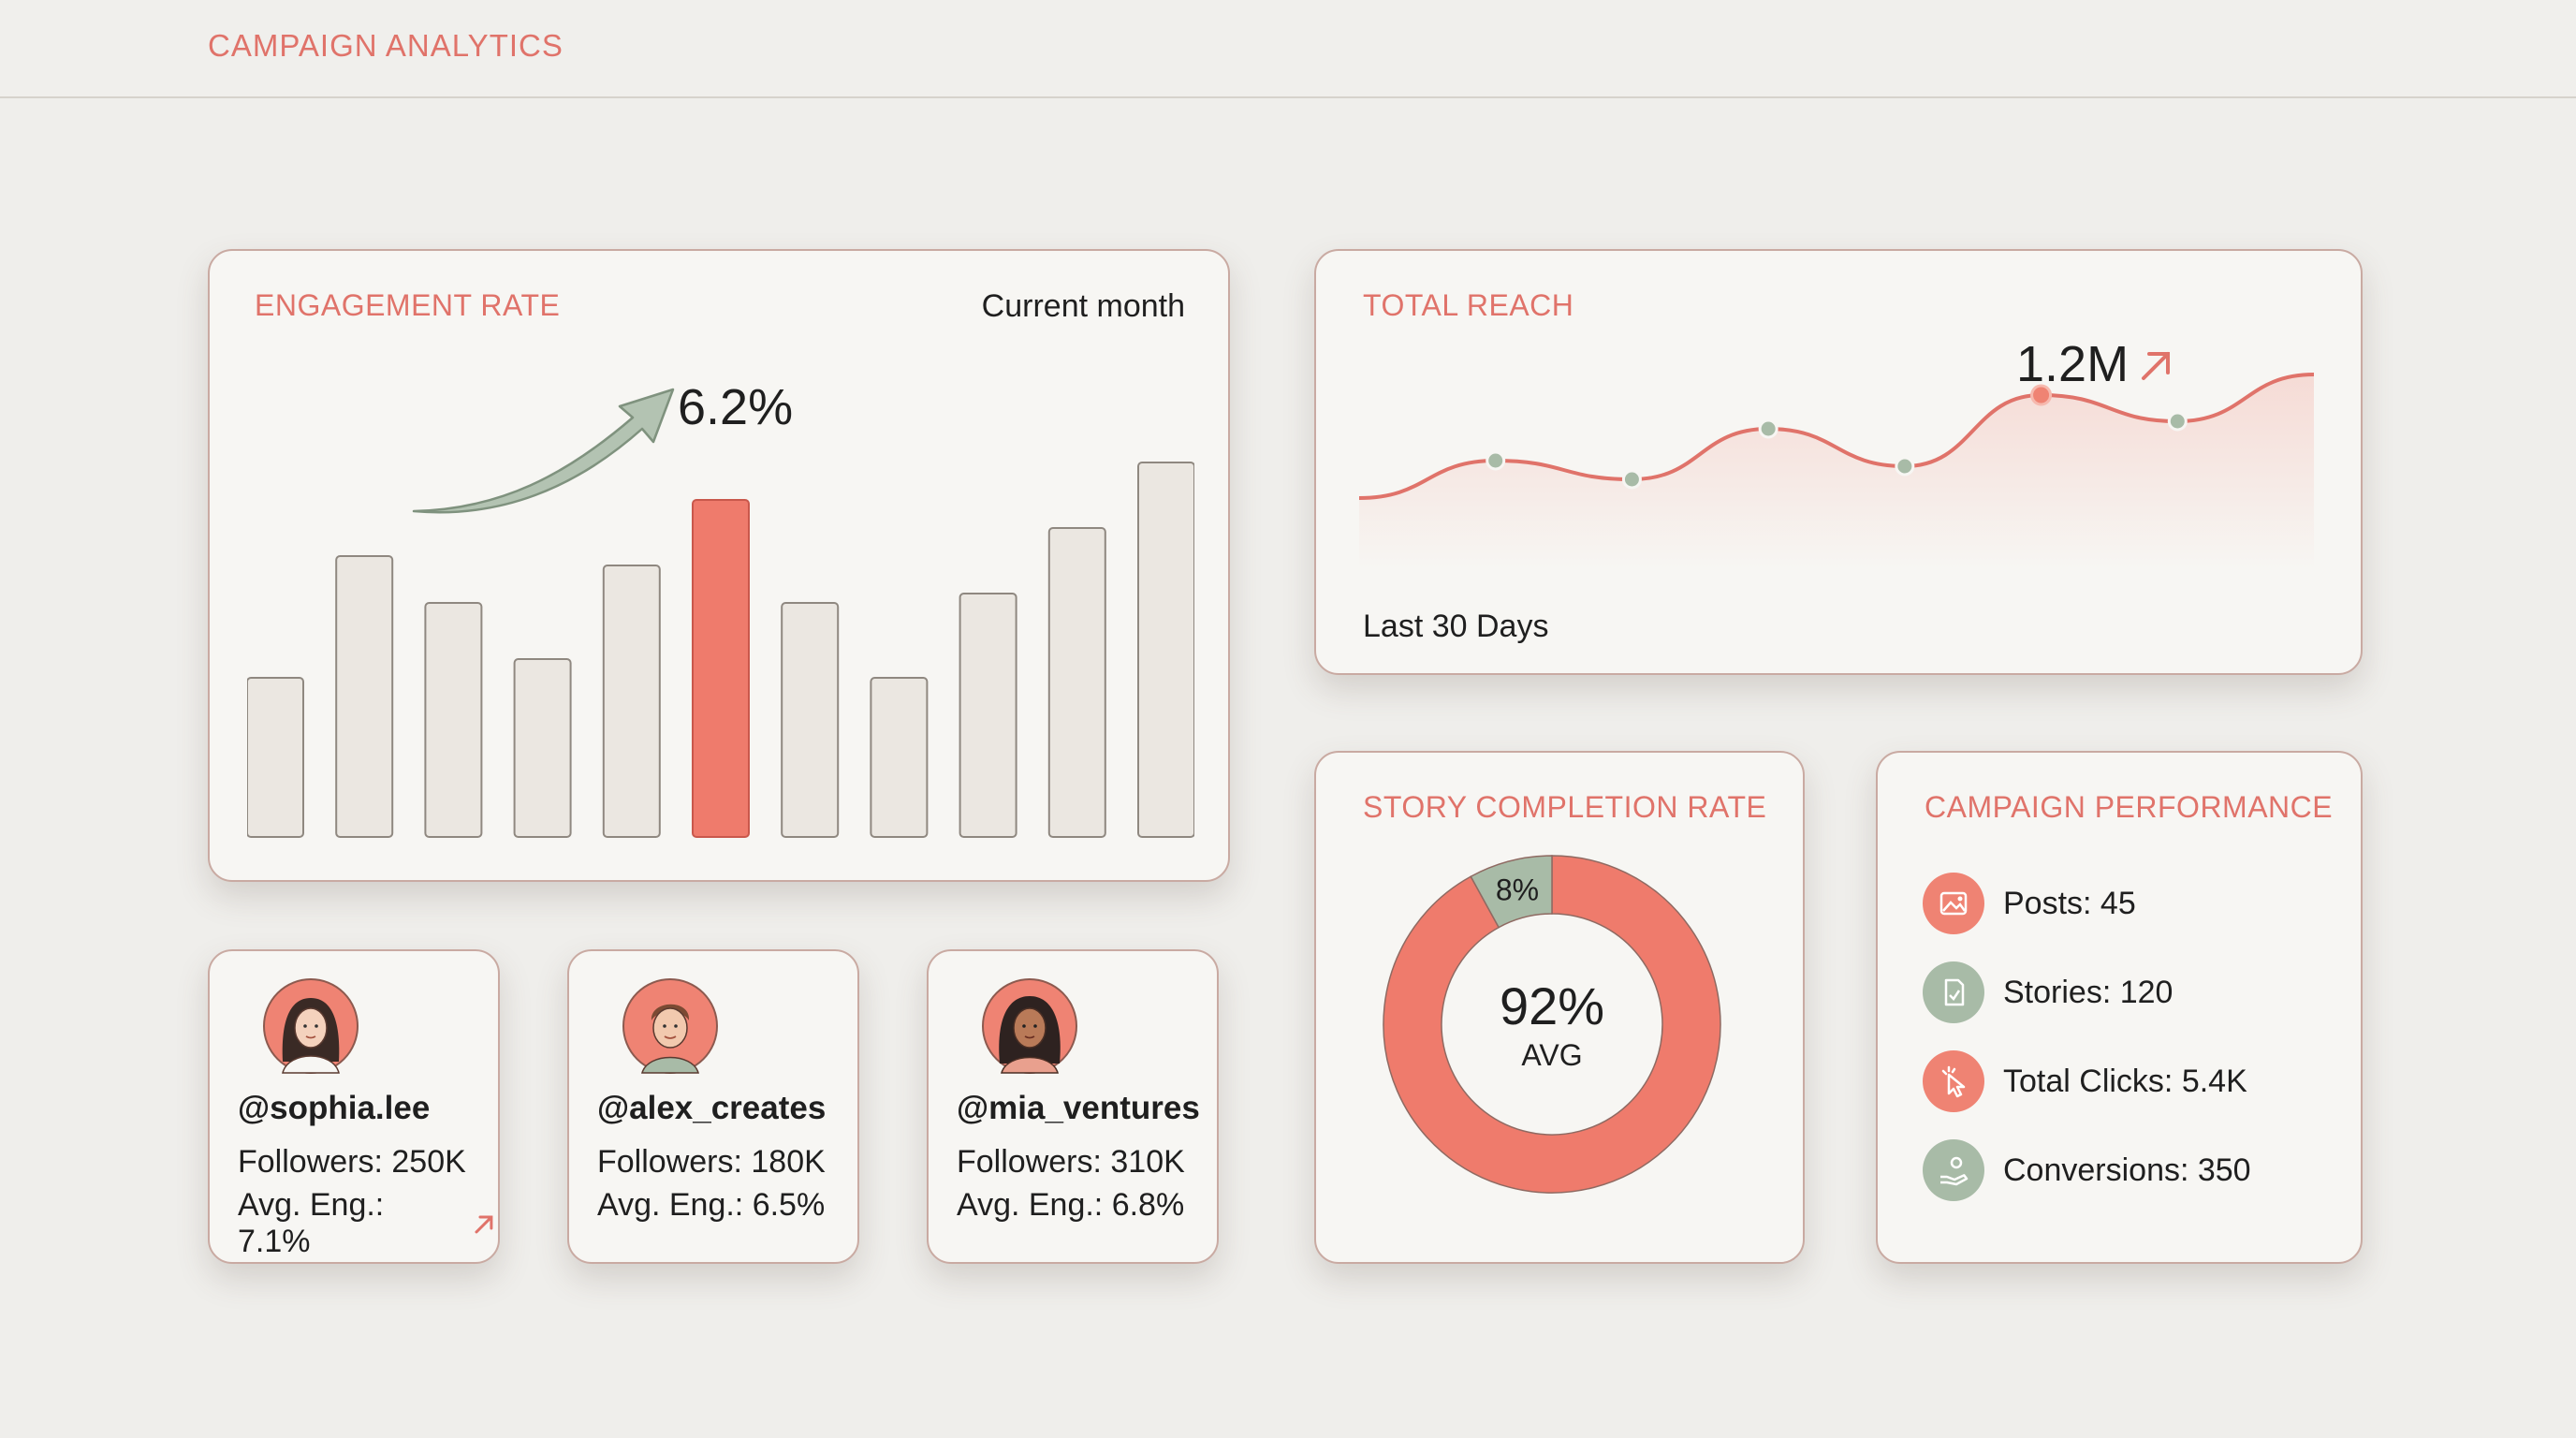 The height and width of the screenshot is (1438, 2576). What do you see at coordinates (2073, 364) in the screenshot?
I see `total-reach-value: 1.2M` at bounding box center [2073, 364].